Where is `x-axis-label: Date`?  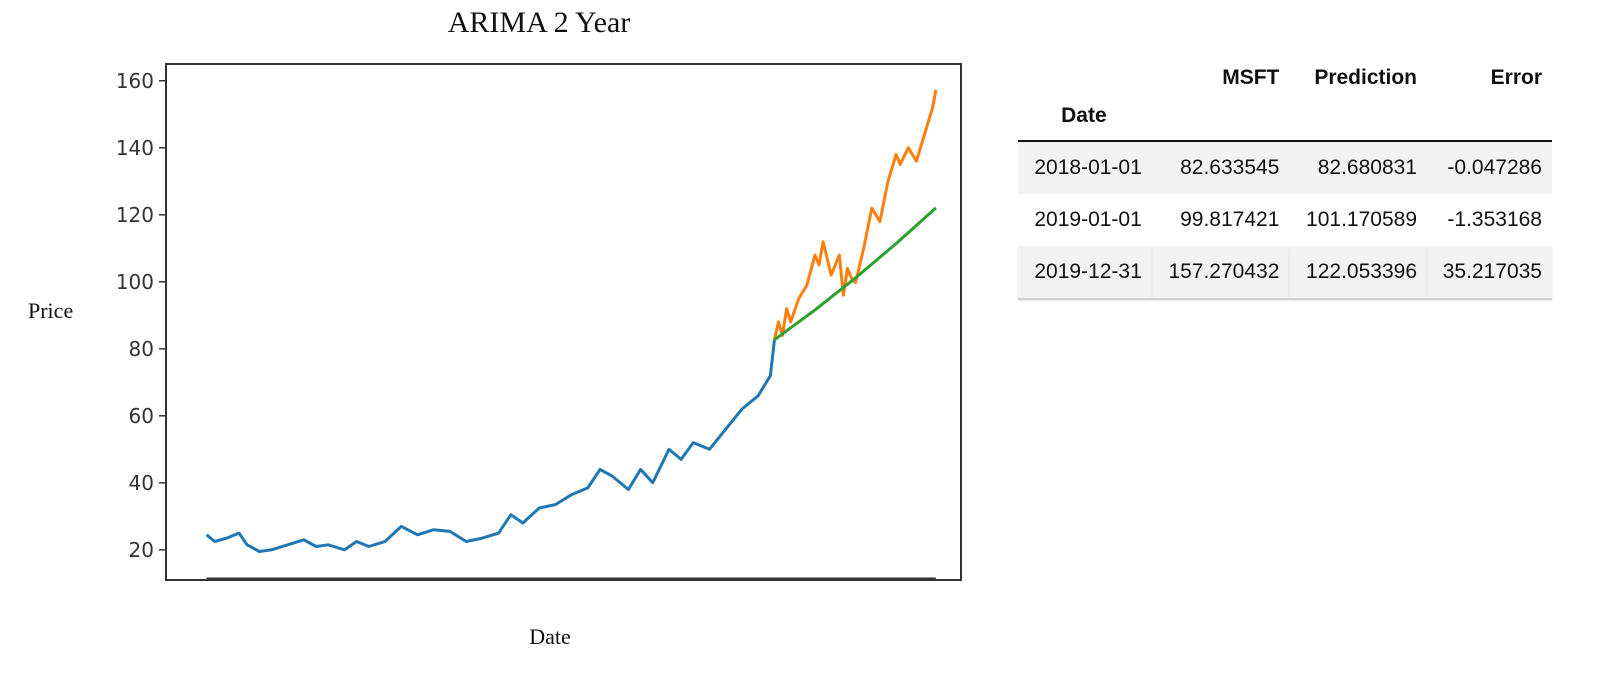
x-axis-label: Date is located at coordinates (550, 636).